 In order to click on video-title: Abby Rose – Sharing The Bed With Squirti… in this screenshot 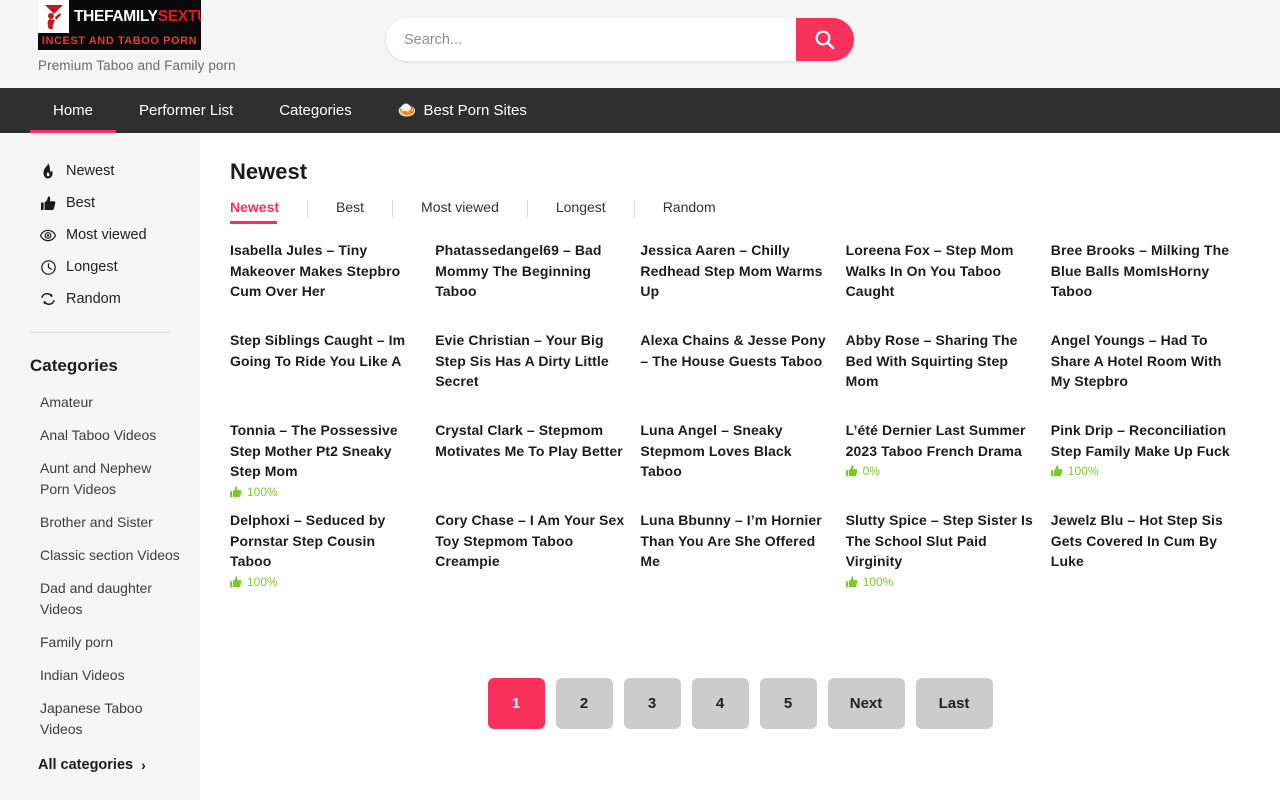, I will do `click(931, 360)`.